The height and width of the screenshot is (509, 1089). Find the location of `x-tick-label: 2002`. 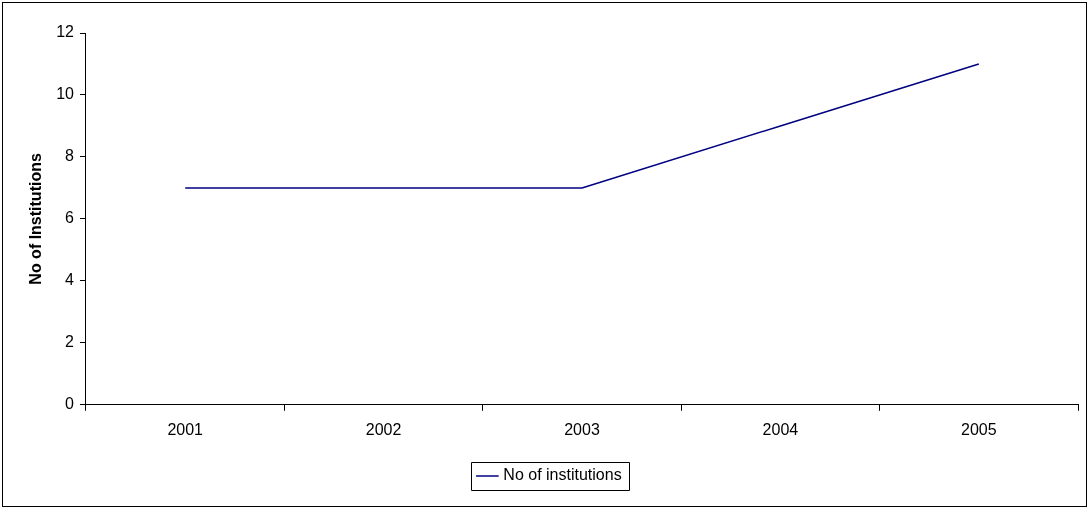

x-tick-label: 2002 is located at coordinates (383, 429).